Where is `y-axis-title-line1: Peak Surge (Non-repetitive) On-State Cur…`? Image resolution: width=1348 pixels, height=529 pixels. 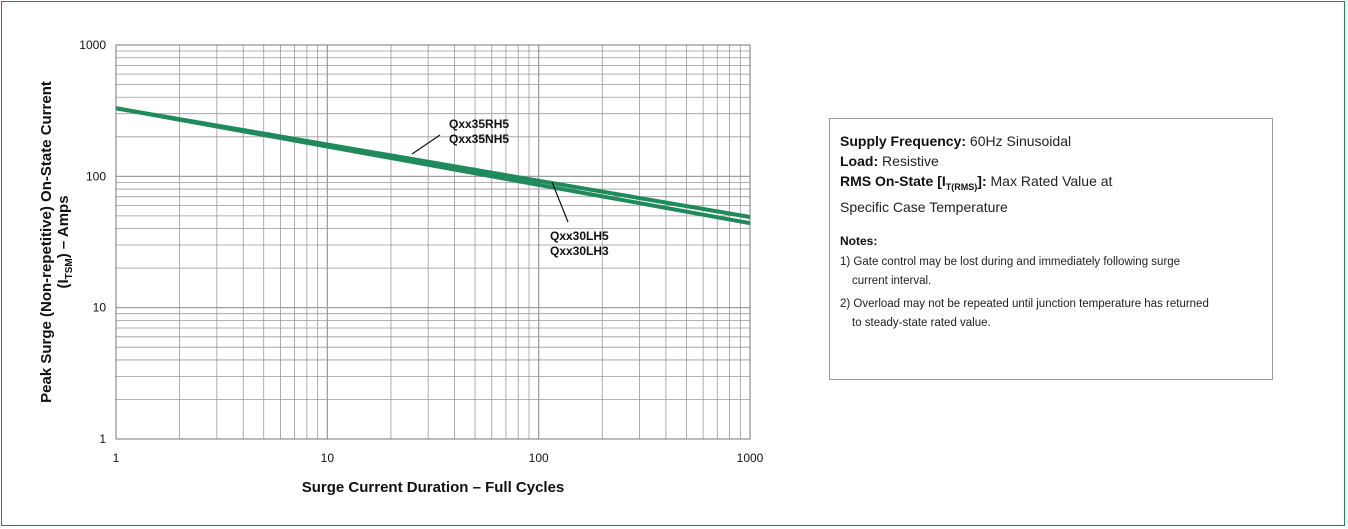
y-axis-title-line1: Peak Surge (Non-repetitive) On-State Cur… is located at coordinates (46, 242).